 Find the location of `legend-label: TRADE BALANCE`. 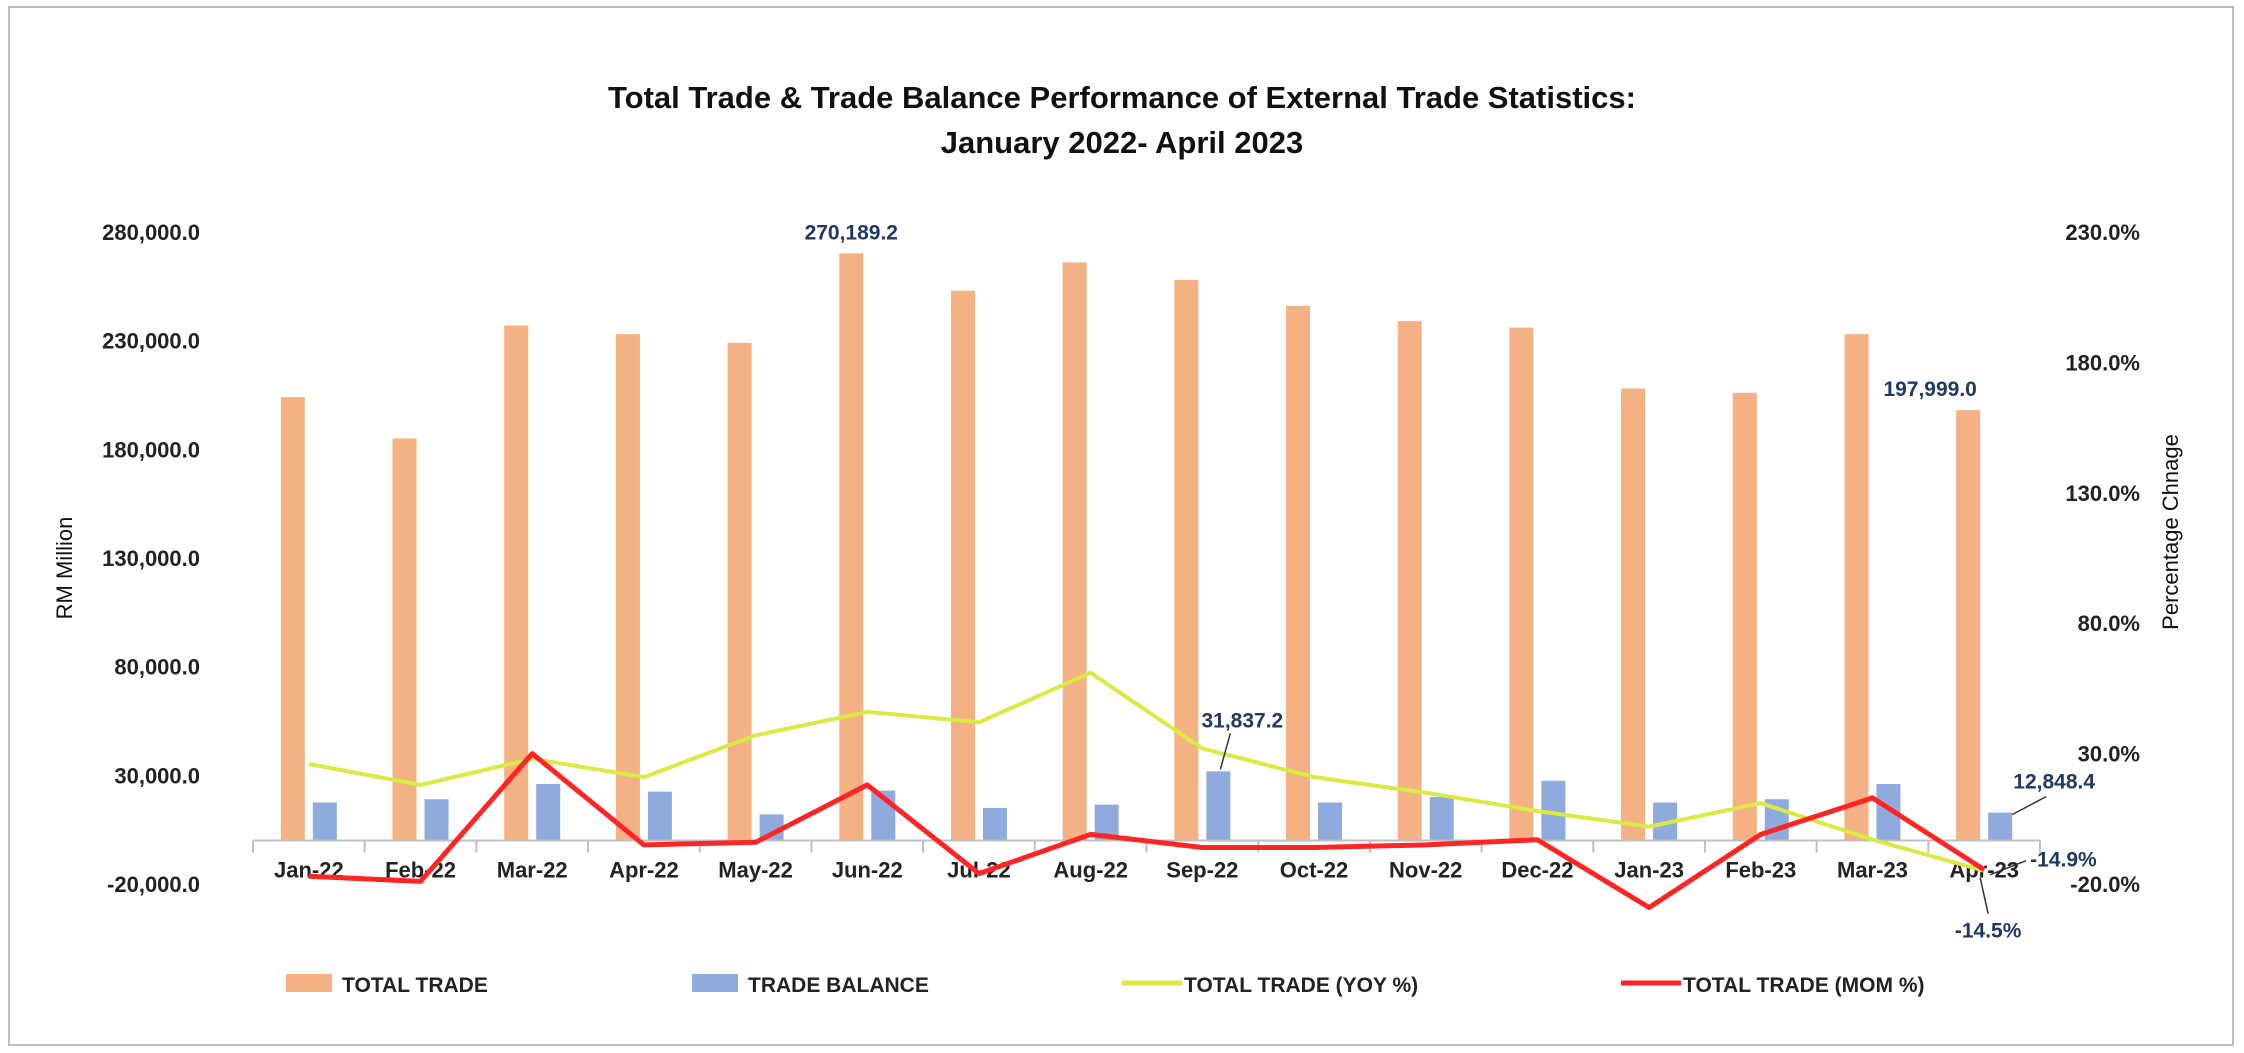

legend-label: TRADE BALANCE is located at coordinates (838, 985).